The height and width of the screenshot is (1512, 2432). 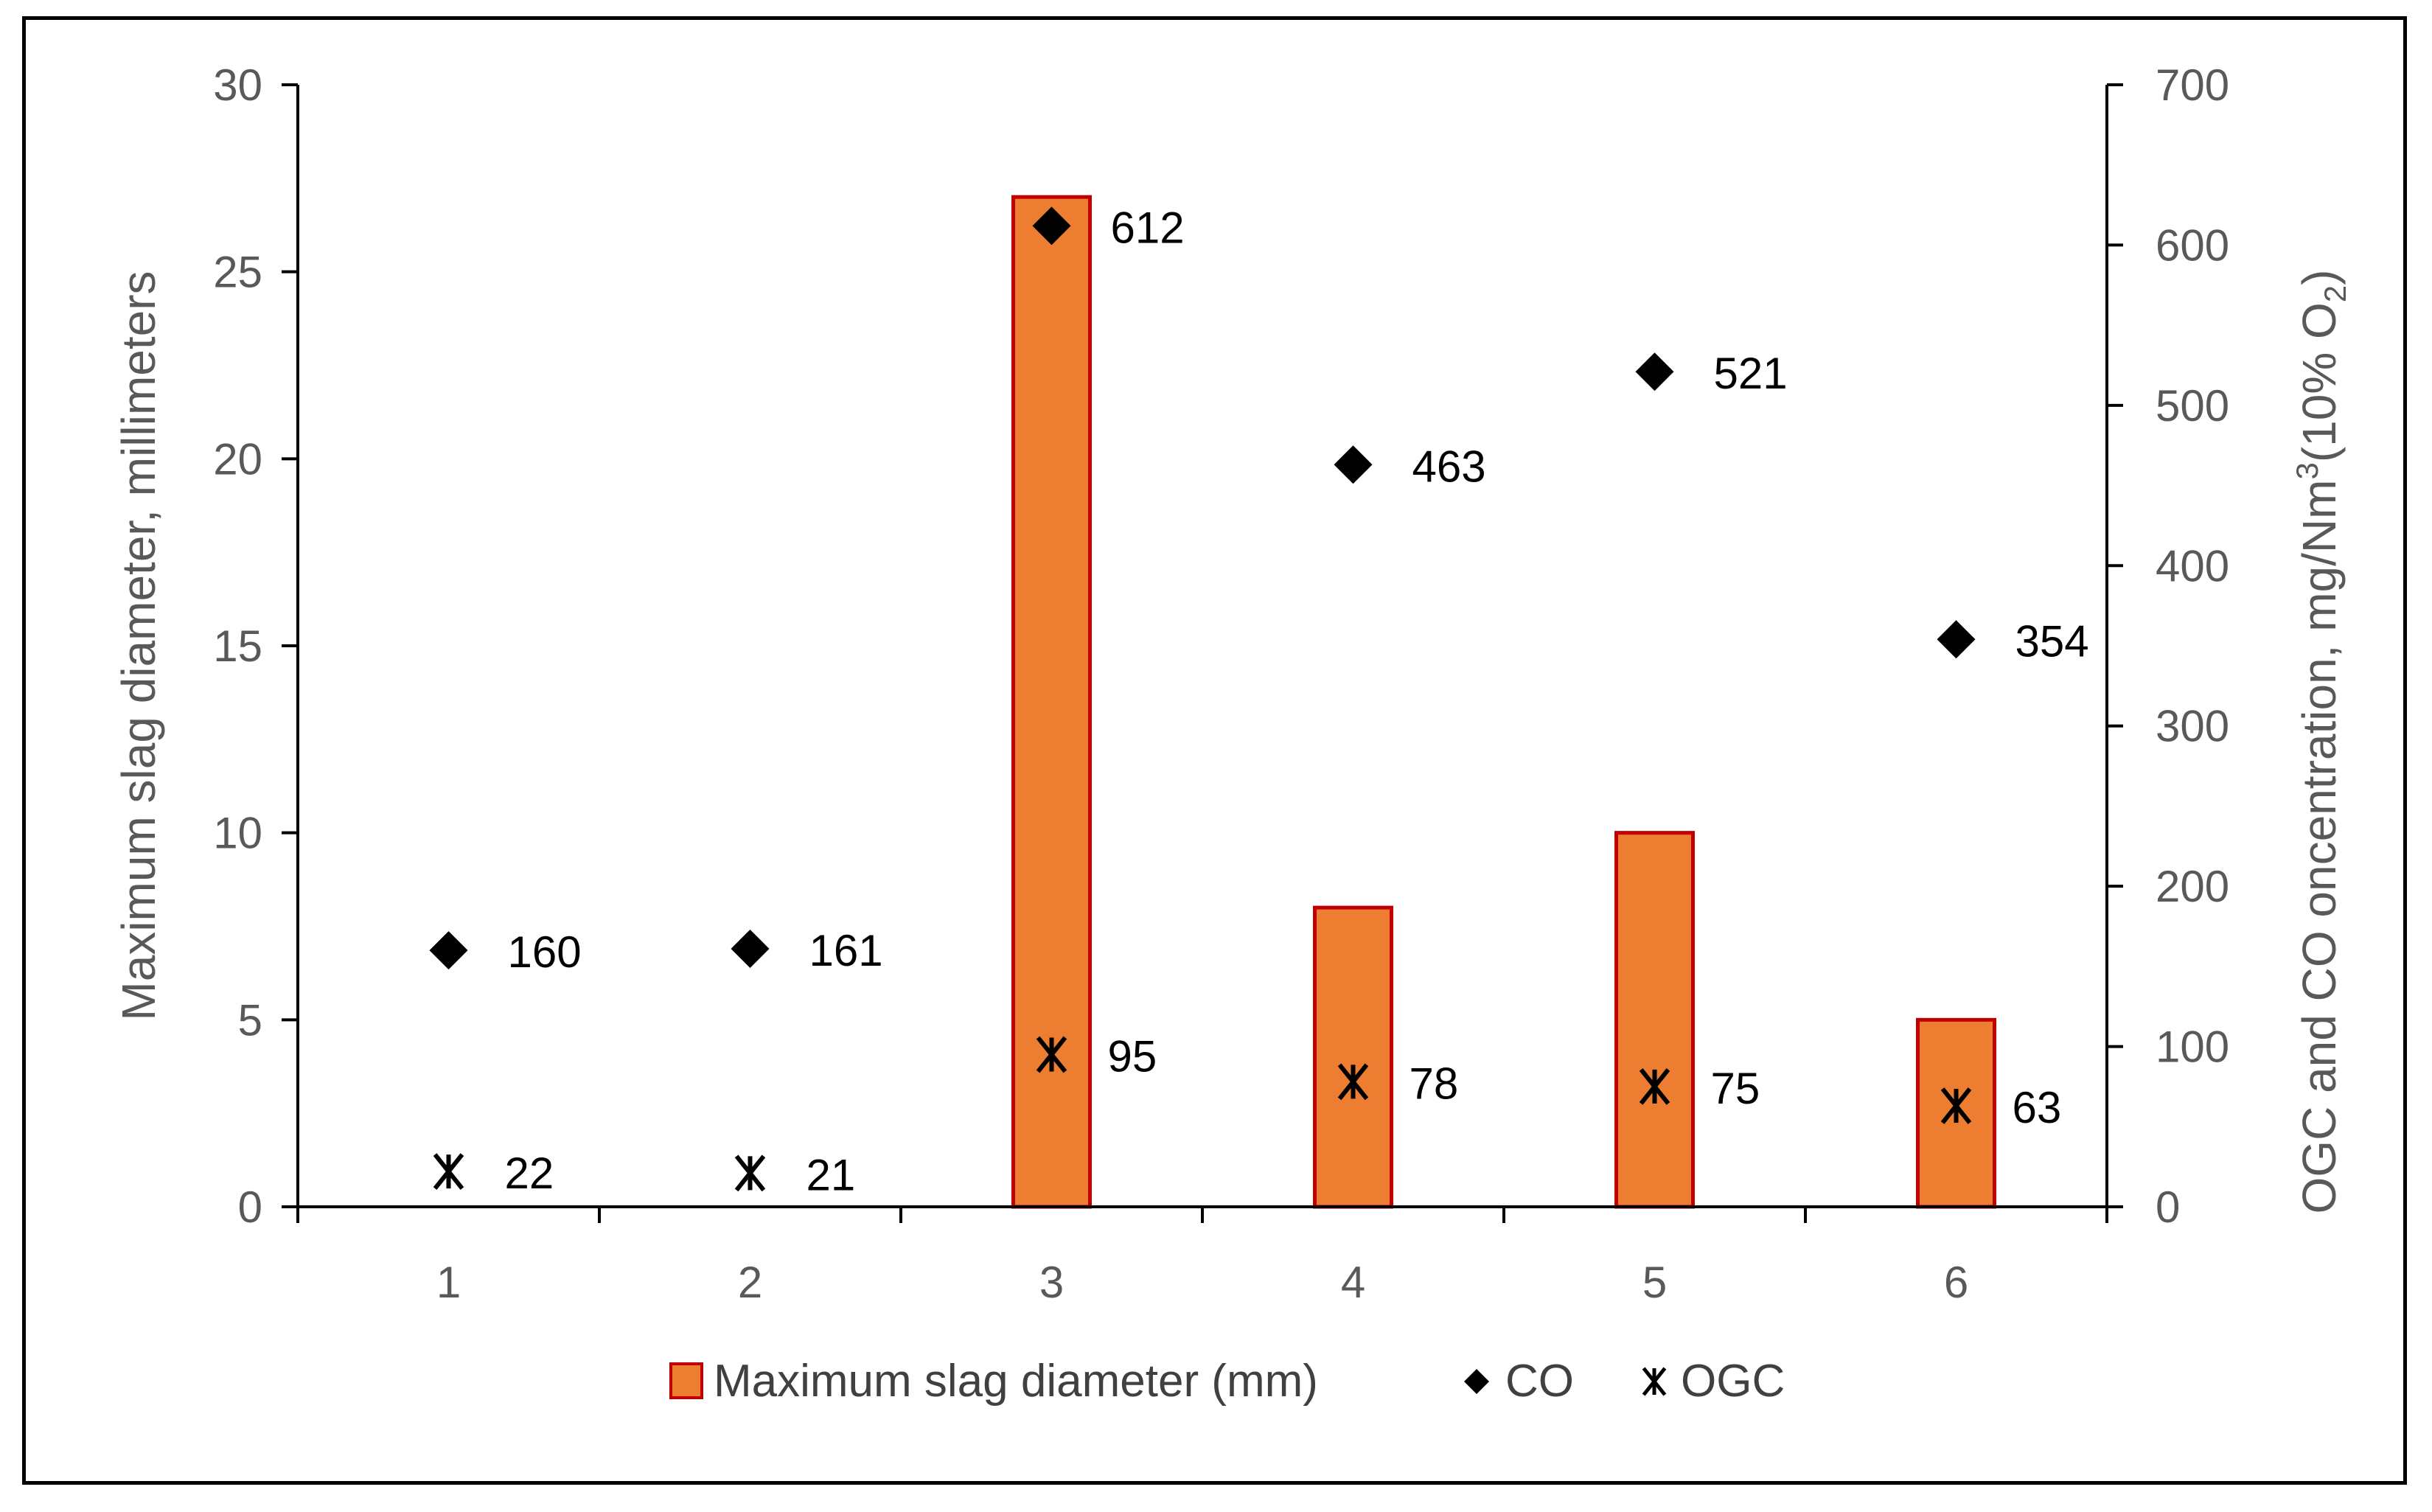 What do you see at coordinates (250, 1207) in the screenshot?
I see `y-tick-label: 0` at bounding box center [250, 1207].